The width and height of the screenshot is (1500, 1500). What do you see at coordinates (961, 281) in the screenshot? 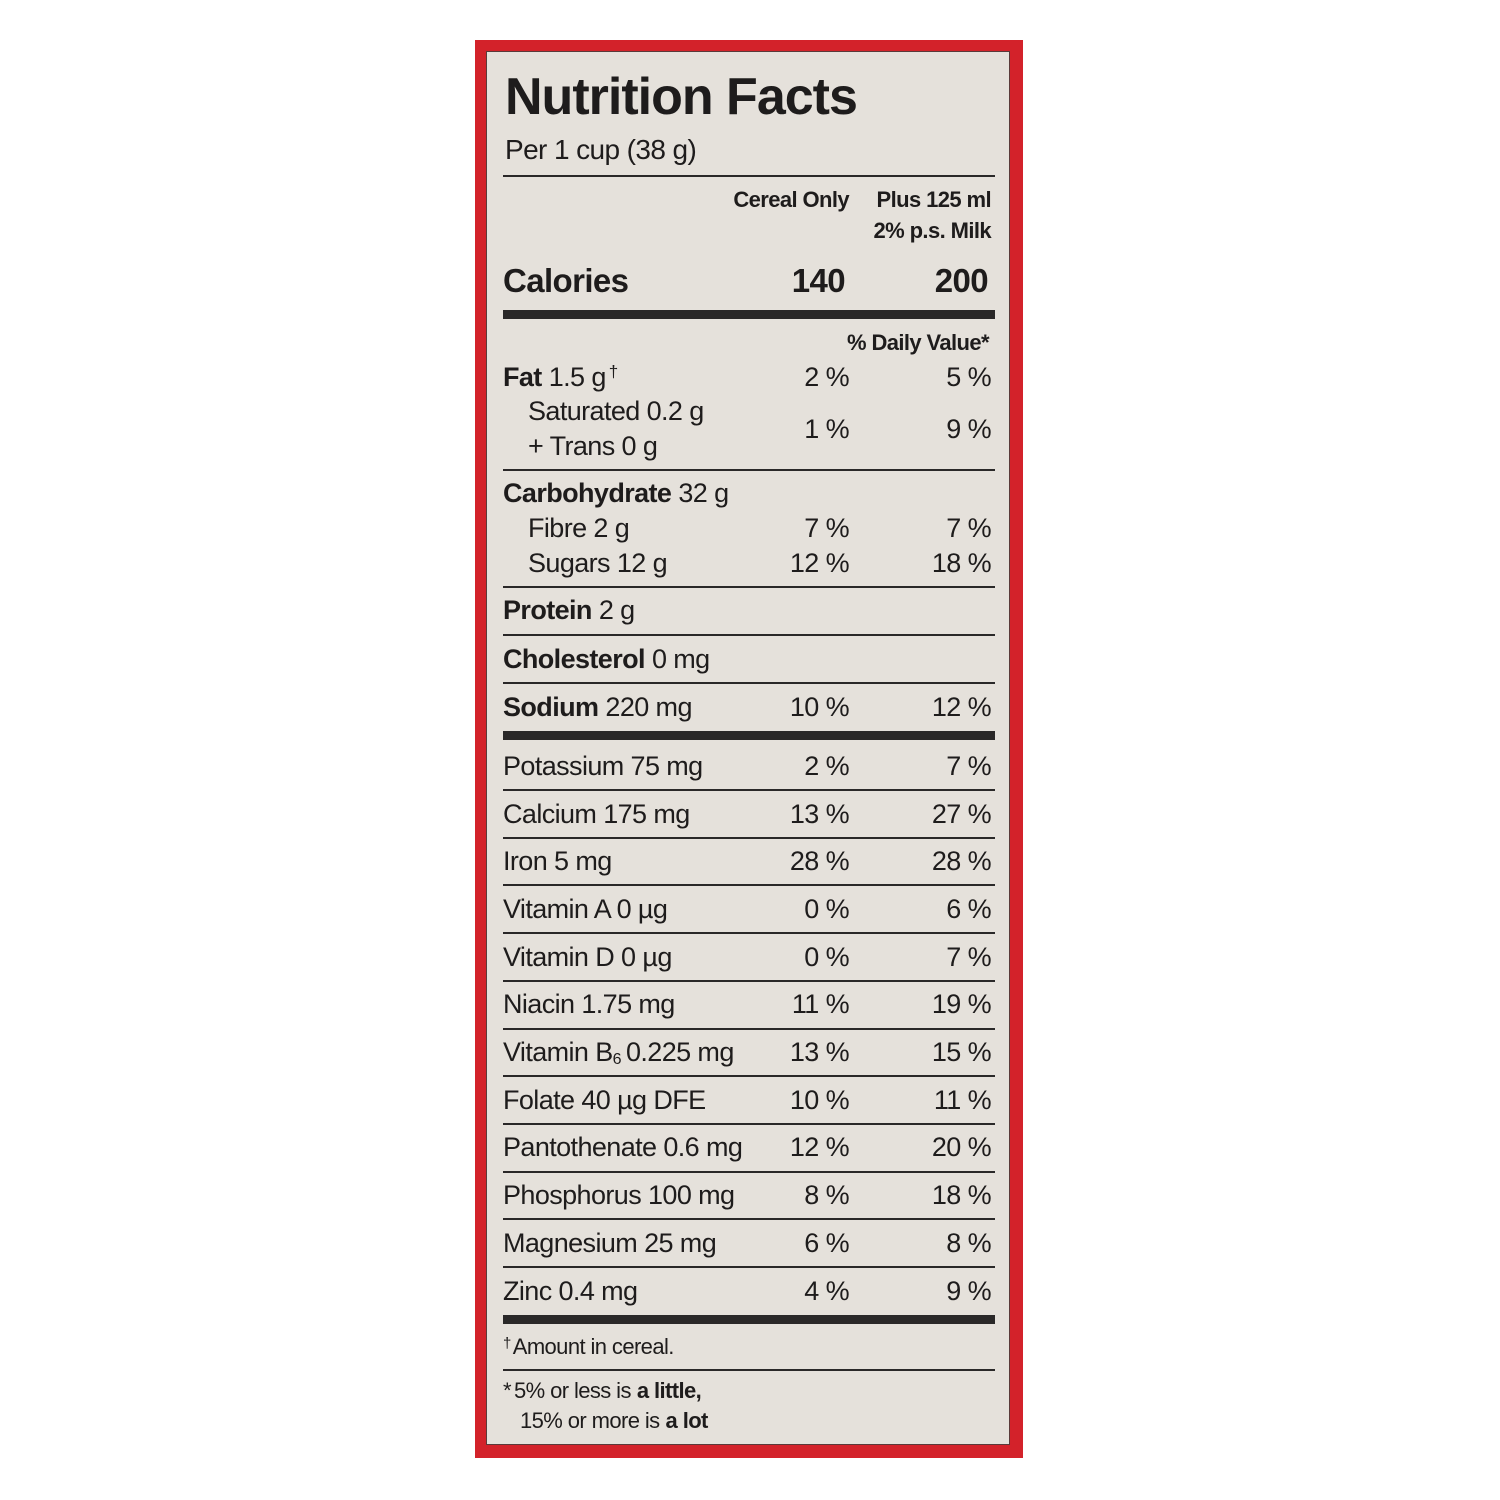
I see `calories-milk: 200` at bounding box center [961, 281].